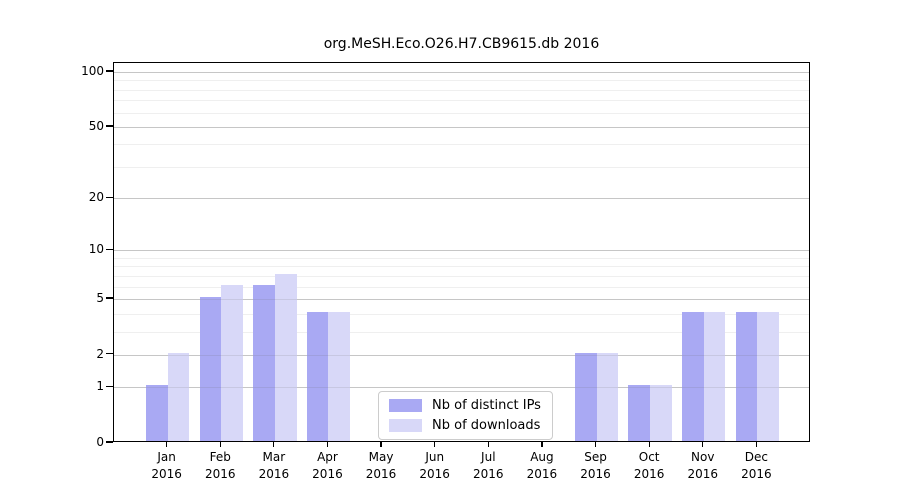 This screenshot has height=500, width=900. What do you see at coordinates (595, 465) in the screenshot?
I see `x-tick-label: Sep 2016` at bounding box center [595, 465].